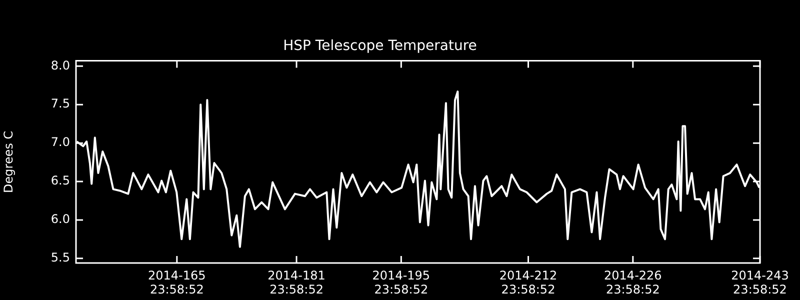  I want to click on y-tick-label: 8.0, so click(60, 65).